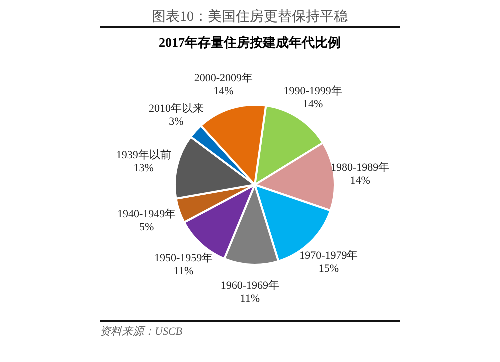  Describe the element at coordinates (184, 258) in the screenshot. I see `slice-label: 1950-1959年` at that location.